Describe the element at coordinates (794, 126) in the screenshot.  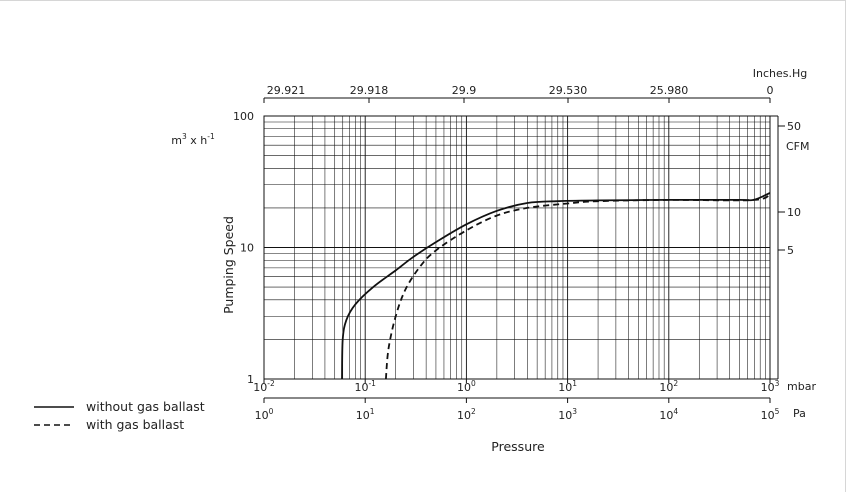
I see `right-tick-label: 50` at that location.